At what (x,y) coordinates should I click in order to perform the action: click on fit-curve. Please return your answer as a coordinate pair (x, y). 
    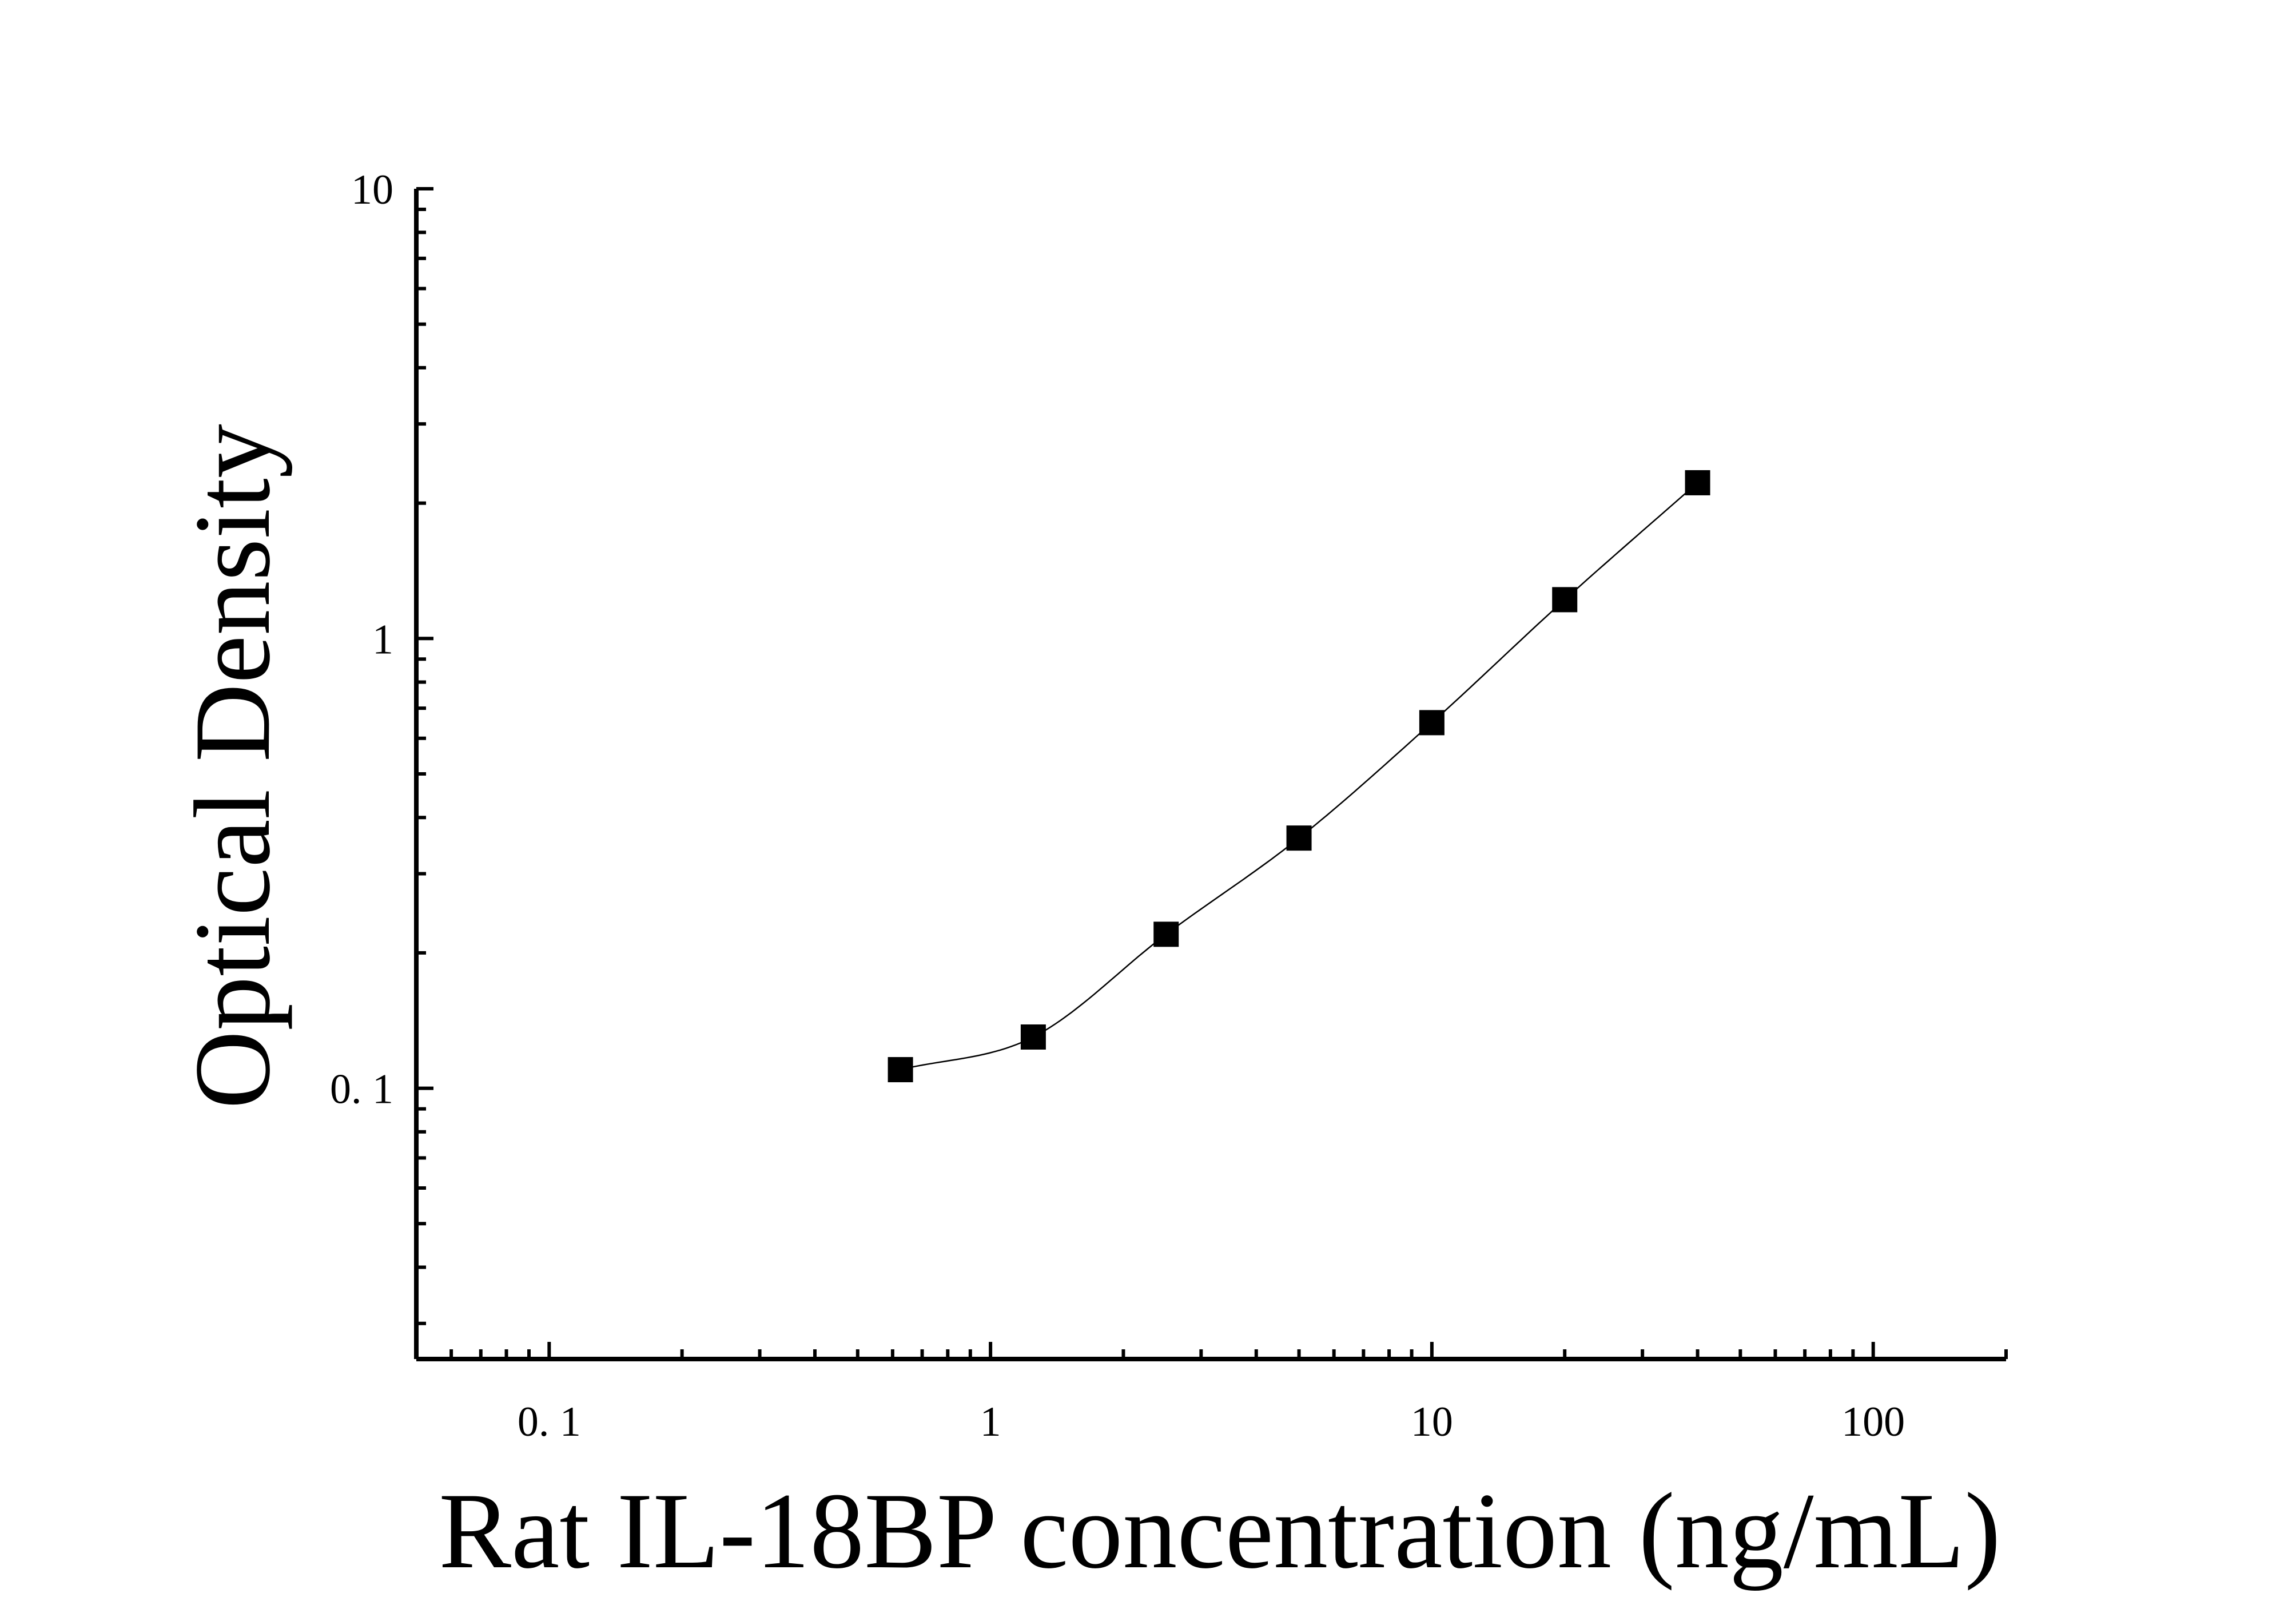
    Looking at the image, I should click on (1299, 776).